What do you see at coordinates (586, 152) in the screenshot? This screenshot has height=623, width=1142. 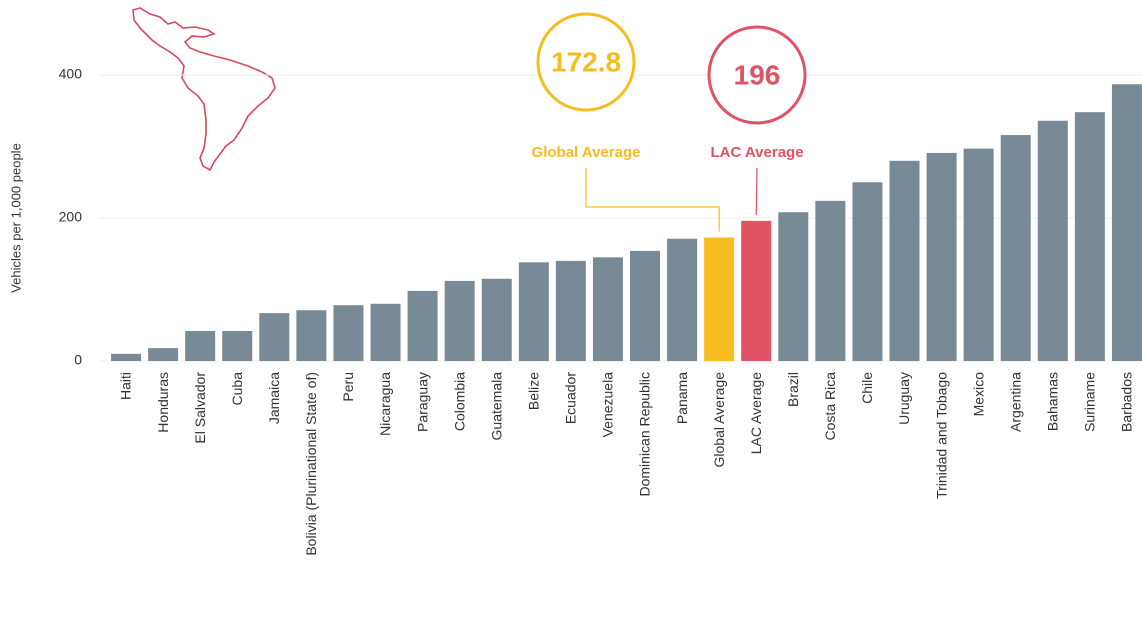 I see `annotation-label: Global Average` at bounding box center [586, 152].